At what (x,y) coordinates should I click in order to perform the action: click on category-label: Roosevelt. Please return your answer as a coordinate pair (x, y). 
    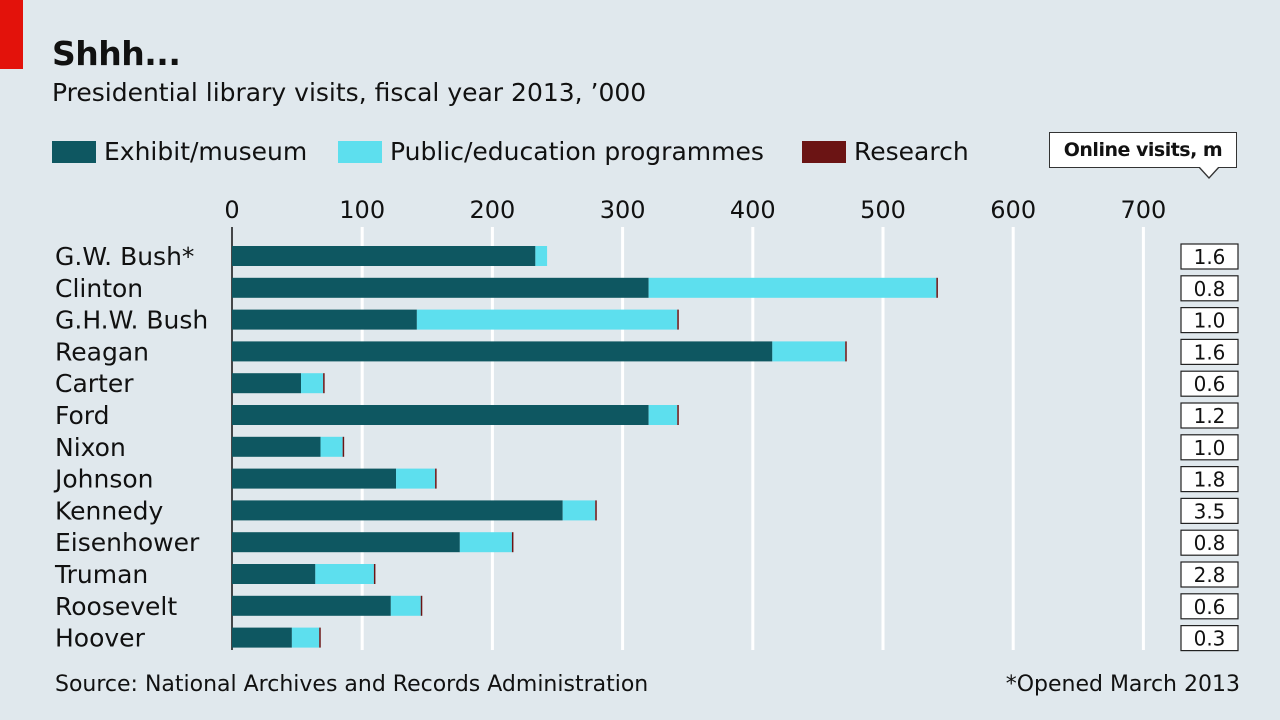
    Looking at the image, I should click on (116, 606).